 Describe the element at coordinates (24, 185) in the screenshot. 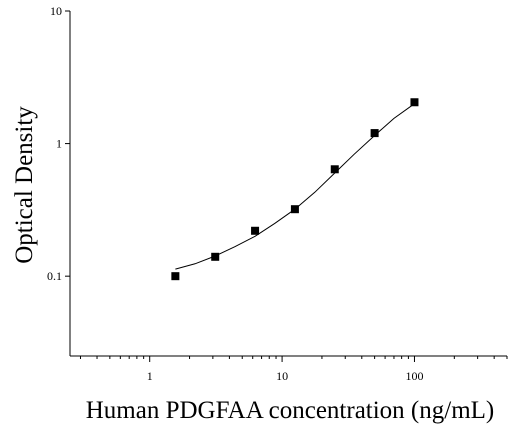

I see `y-axis-label: Optical Density` at that location.